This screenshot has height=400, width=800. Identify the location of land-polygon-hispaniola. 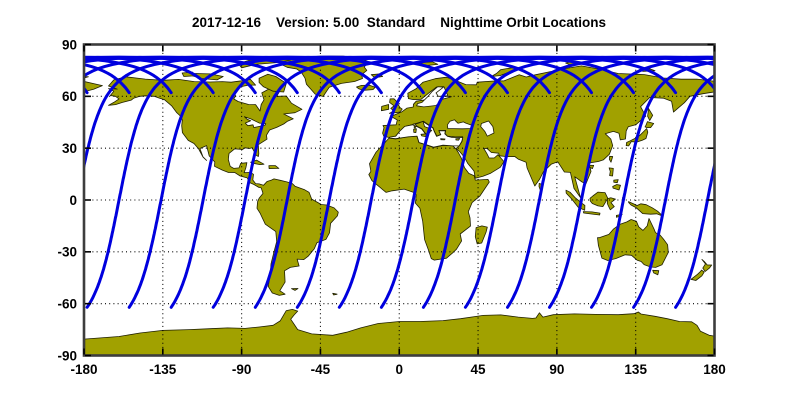
(274, 167).